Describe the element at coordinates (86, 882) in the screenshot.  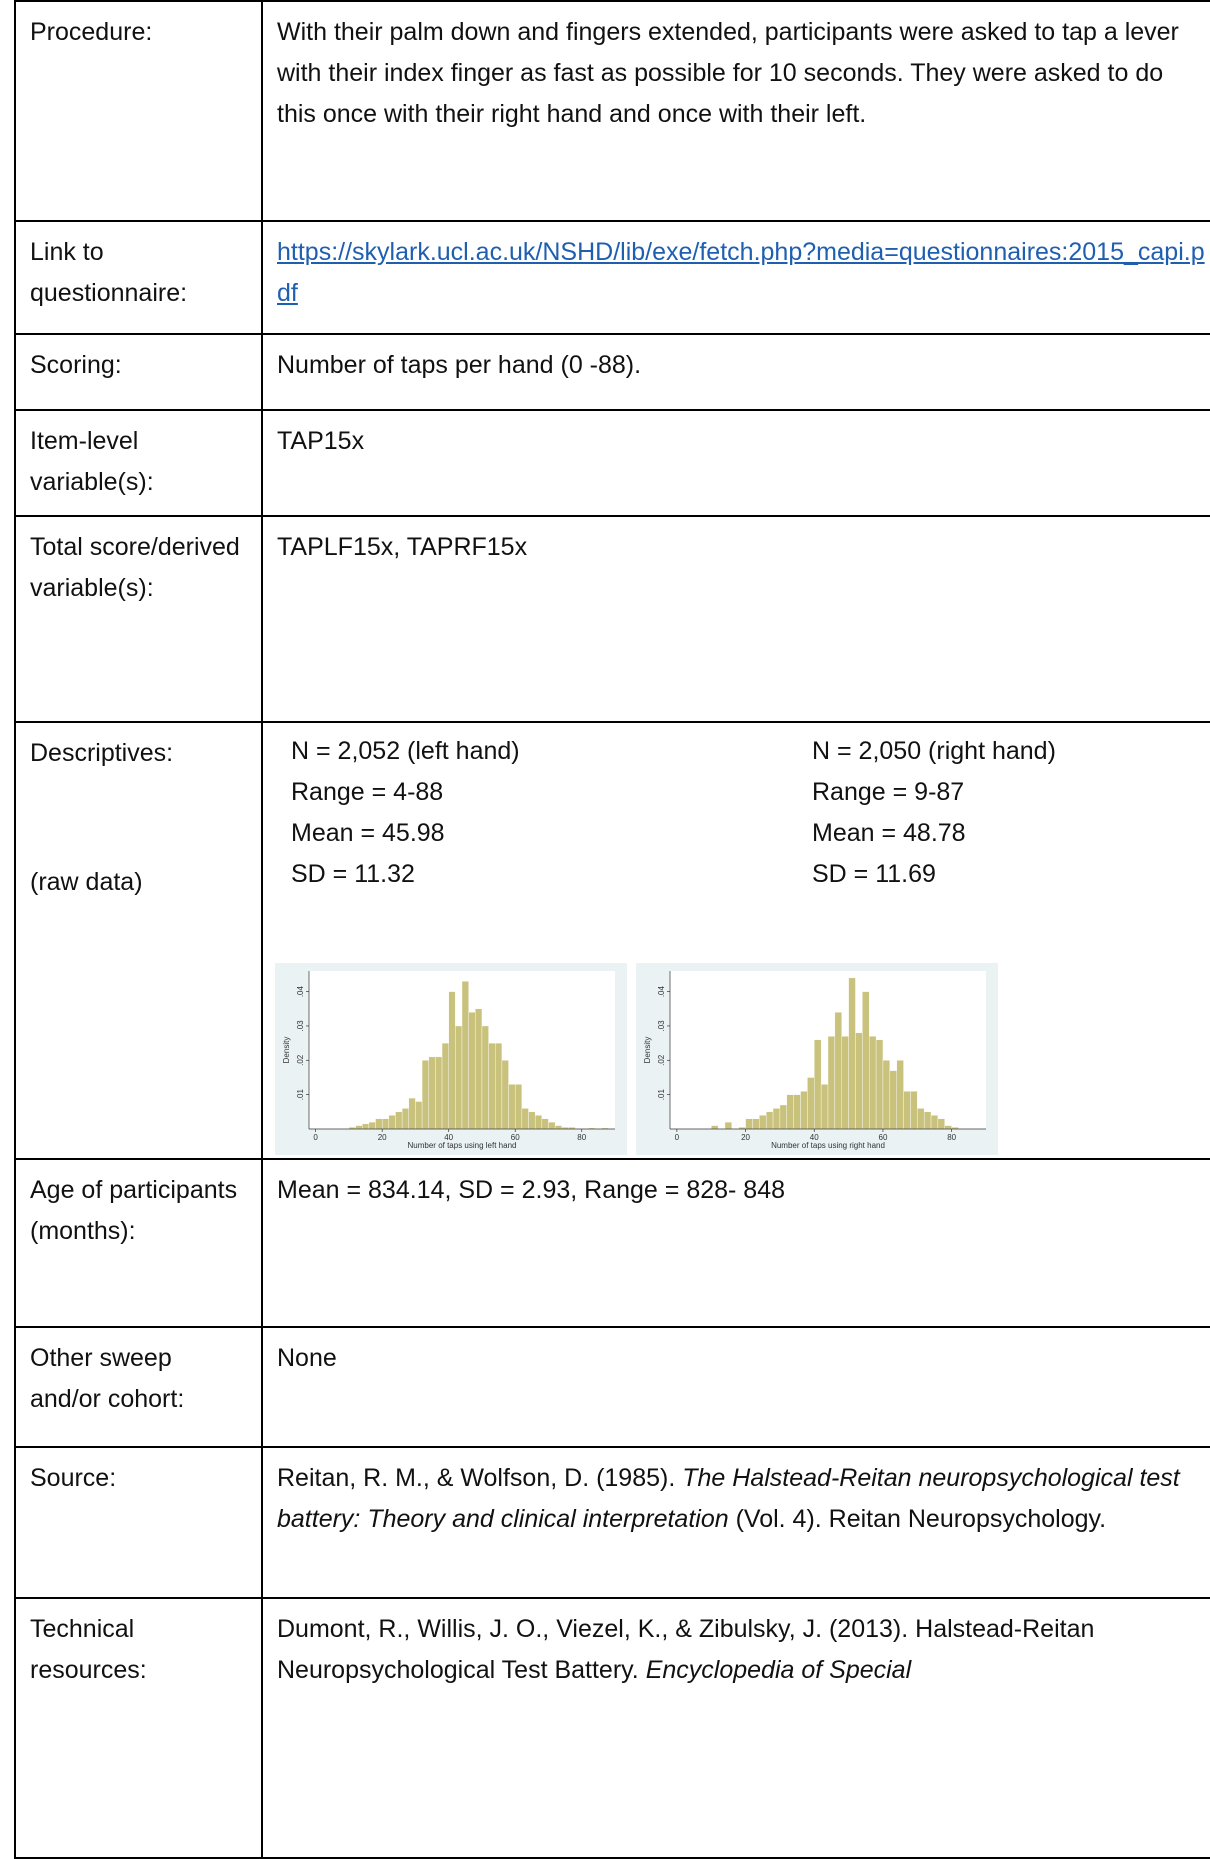
I see `note: (raw data)` at that location.